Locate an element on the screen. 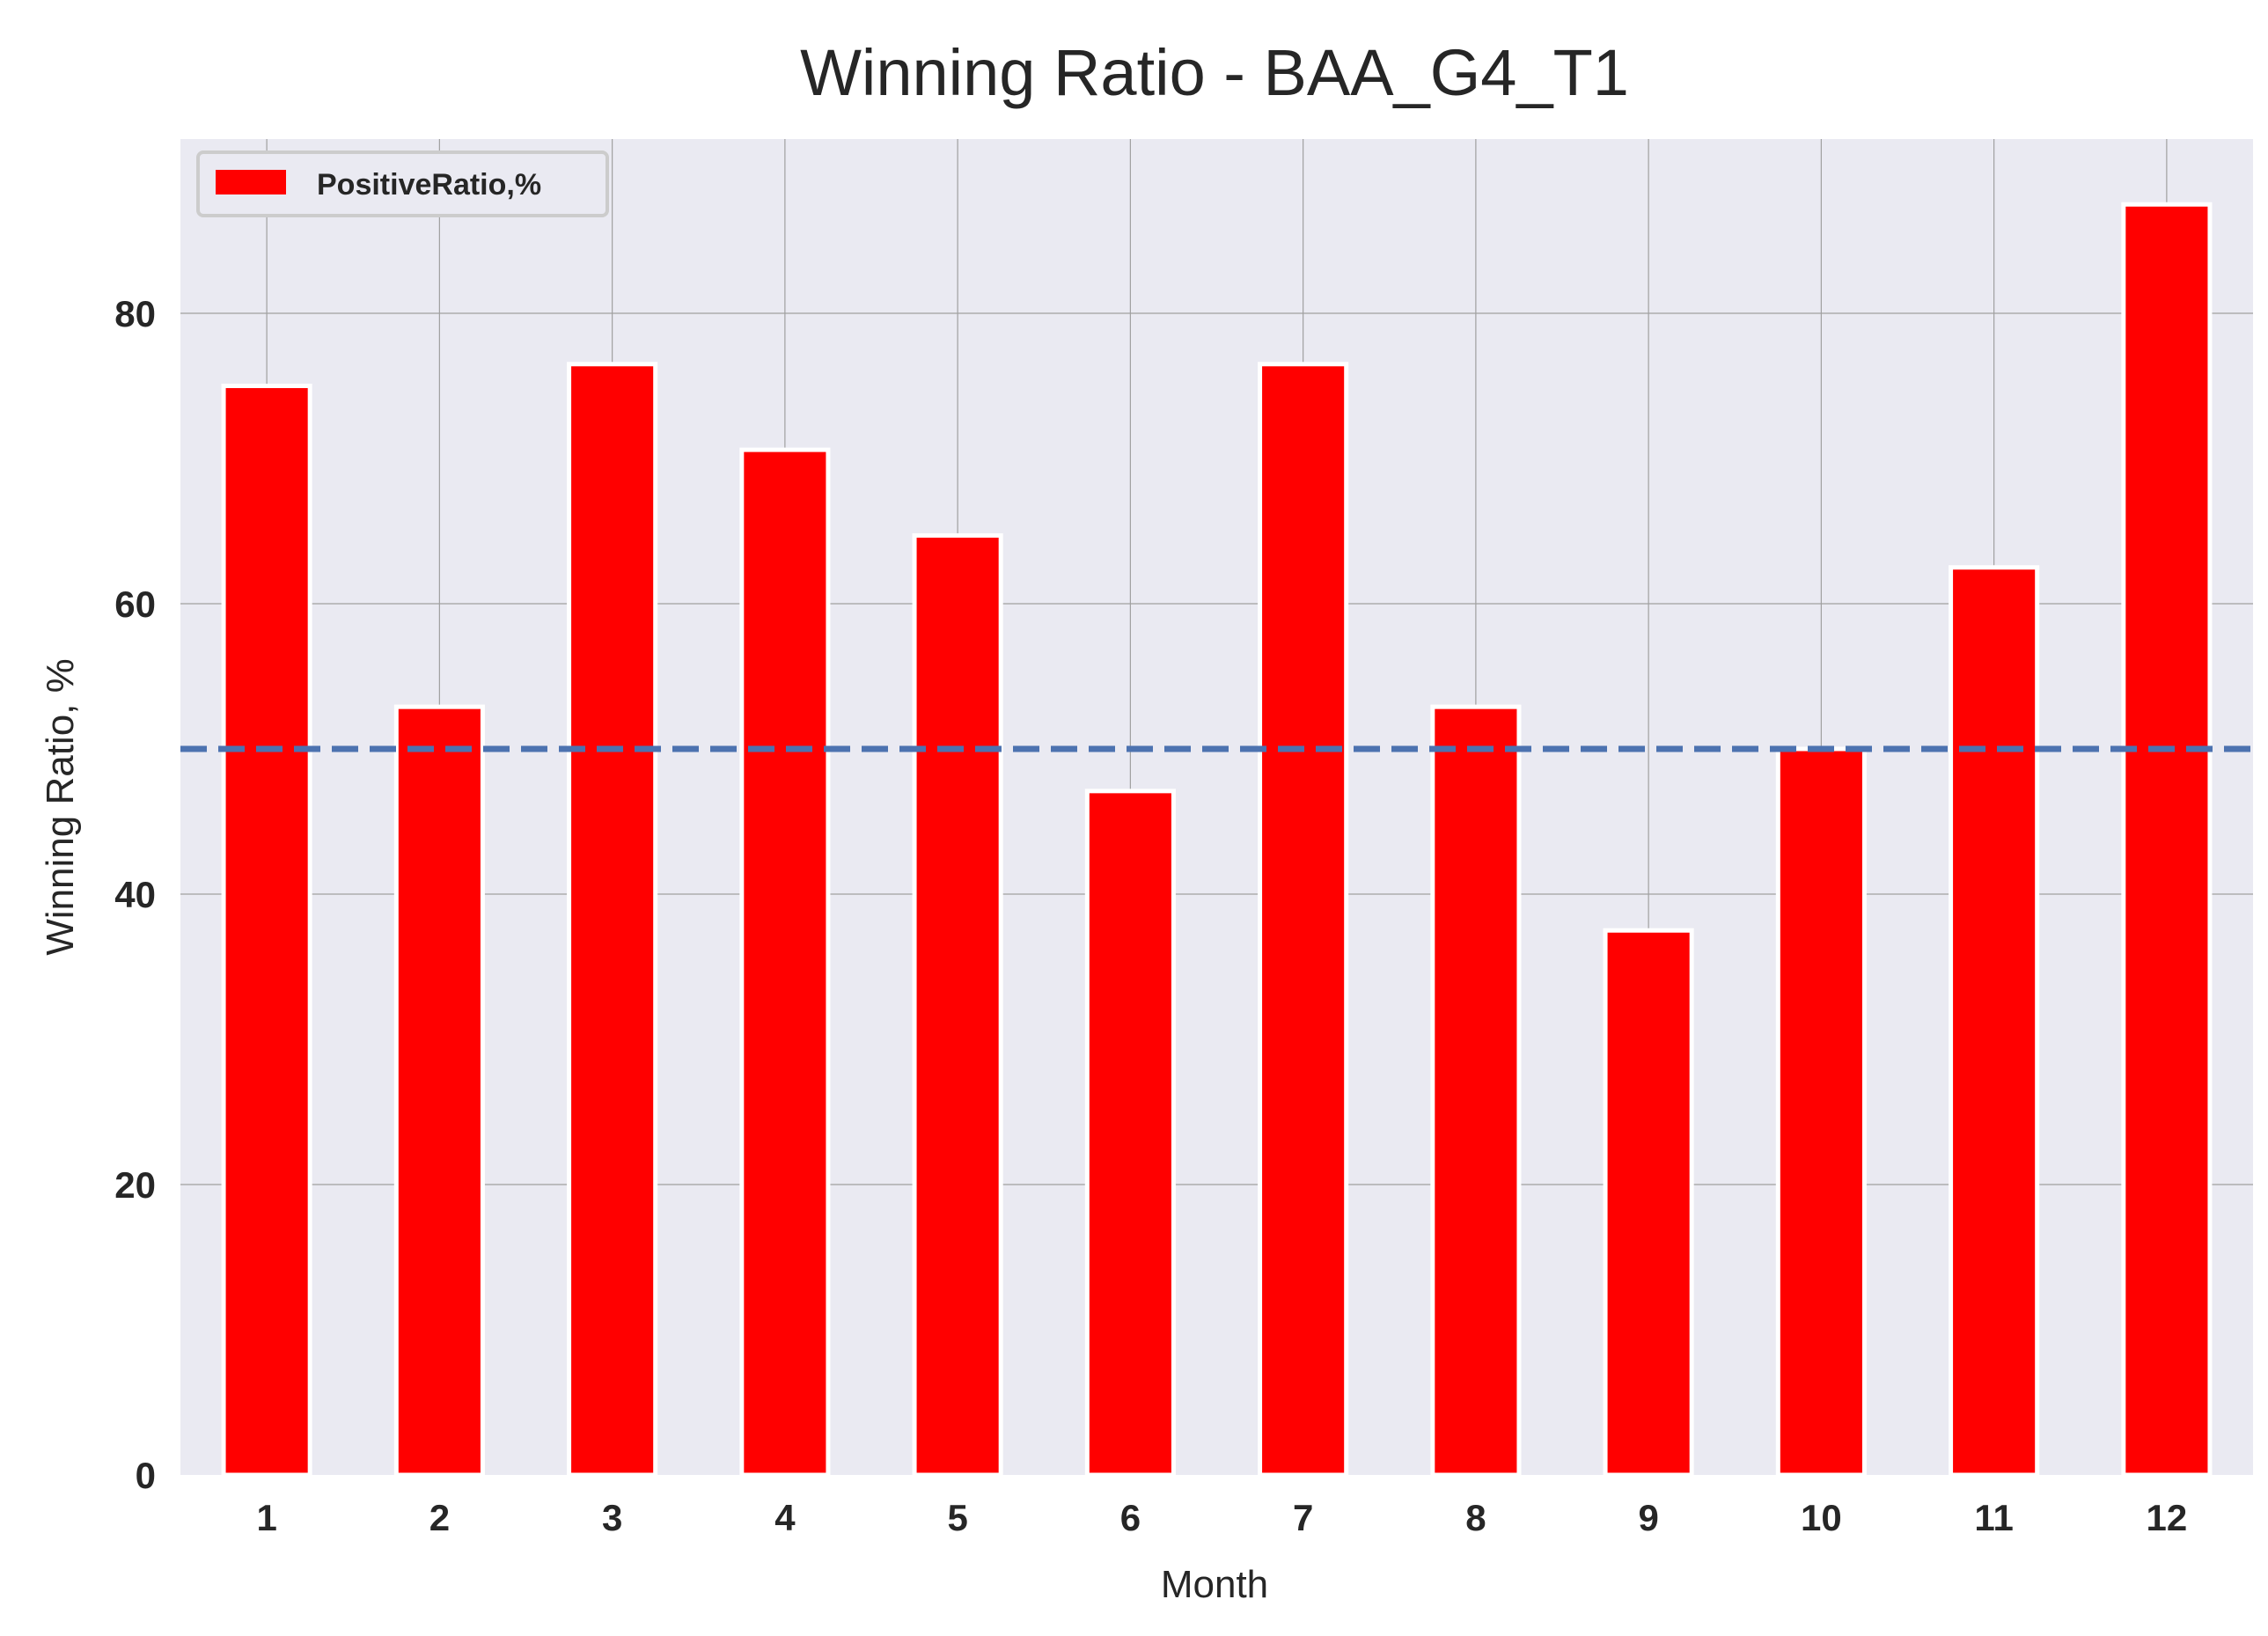 Image resolution: width=2268 pixels, height=1636 pixels. y-tick-label: 0 is located at coordinates (146, 1475).